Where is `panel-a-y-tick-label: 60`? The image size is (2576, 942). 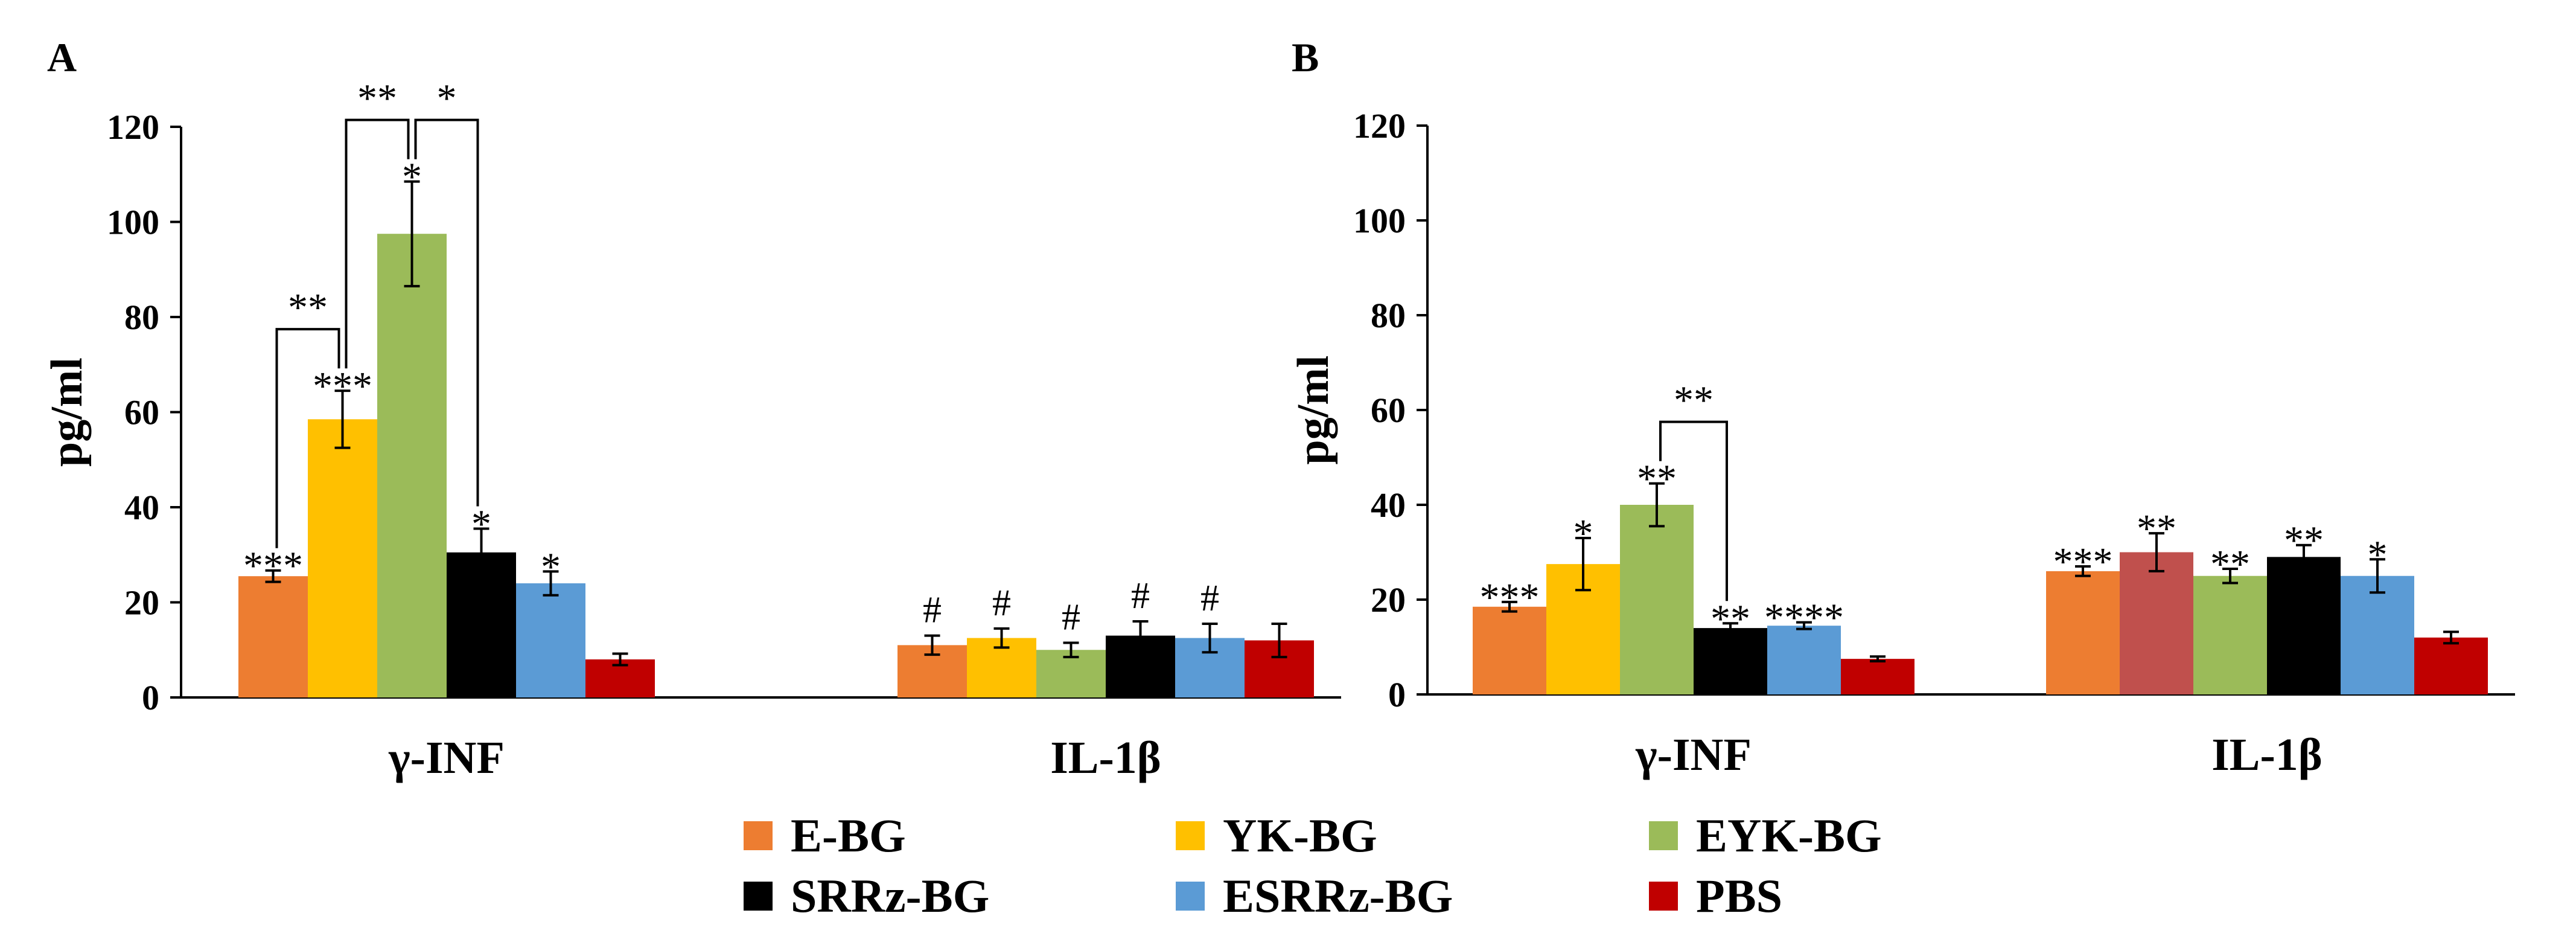
panel-a-y-tick-label: 60 is located at coordinates (141, 412).